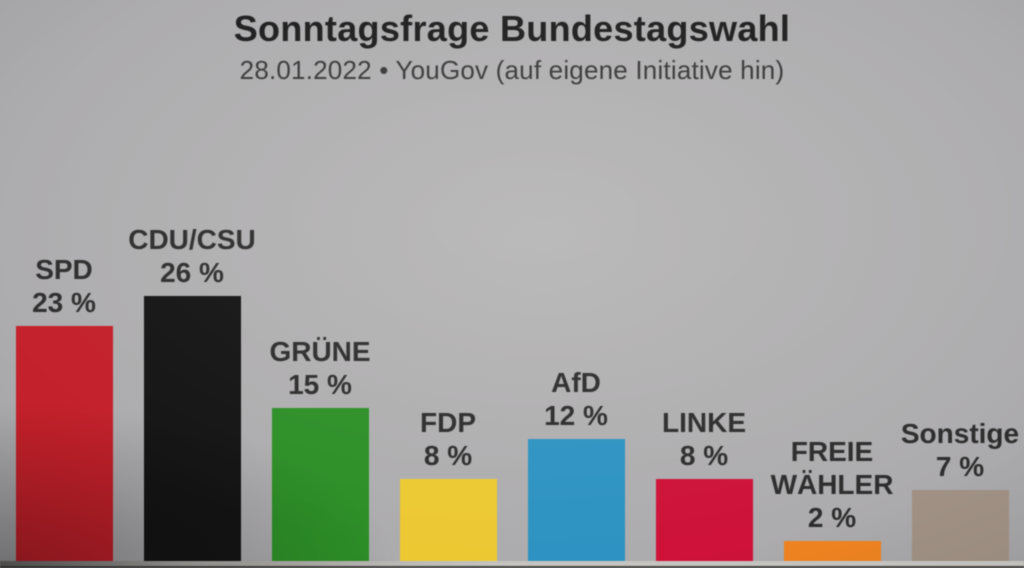 The width and height of the screenshot is (1024, 568). What do you see at coordinates (448, 520) in the screenshot?
I see `bar-fdp` at bounding box center [448, 520].